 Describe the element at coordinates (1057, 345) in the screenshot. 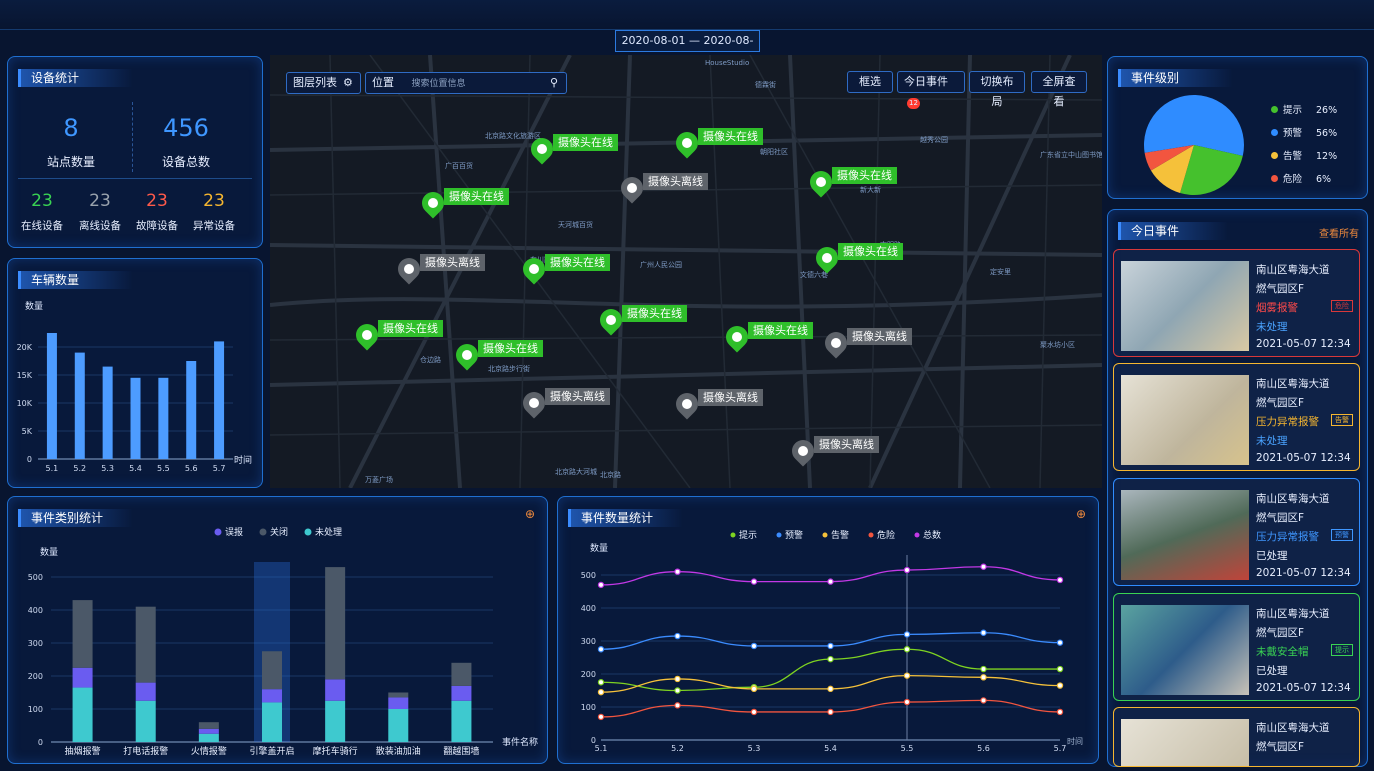

I see `map-place-label: 聚水坊小区` at that location.